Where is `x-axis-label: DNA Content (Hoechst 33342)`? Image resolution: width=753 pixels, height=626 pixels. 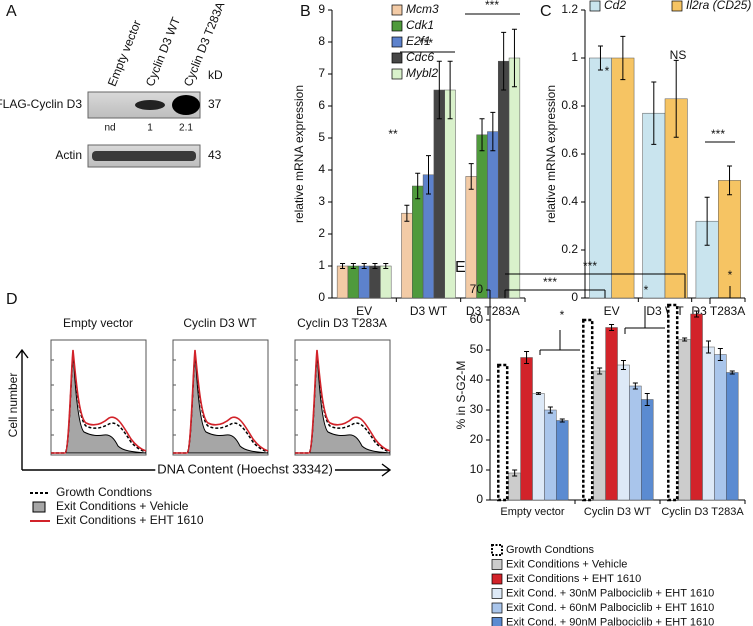 x-axis-label: DNA Content (Hoechst 33342) is located at coordinates (245, 468).